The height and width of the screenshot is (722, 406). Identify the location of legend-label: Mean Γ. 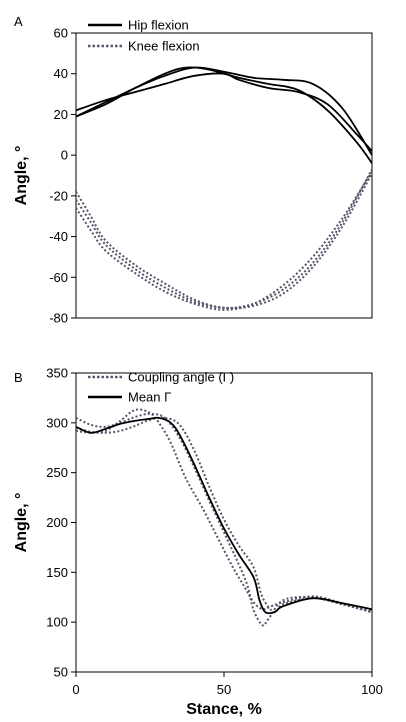
(149, 397).